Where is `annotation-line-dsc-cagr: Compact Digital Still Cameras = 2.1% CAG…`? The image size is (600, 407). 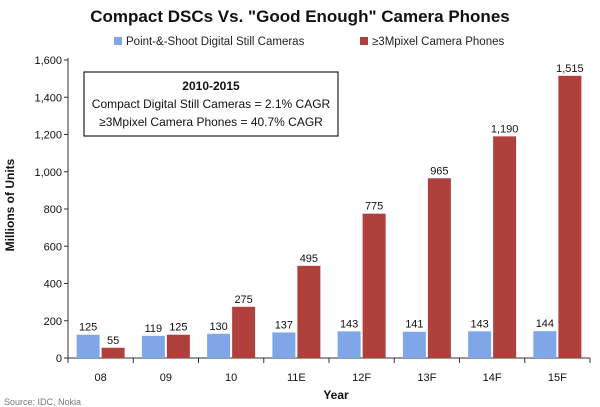
annotation-line-dsc-cagr: Compact Digital Still Cameras = 2.1% CAG… is located at coordinates (211, 104).